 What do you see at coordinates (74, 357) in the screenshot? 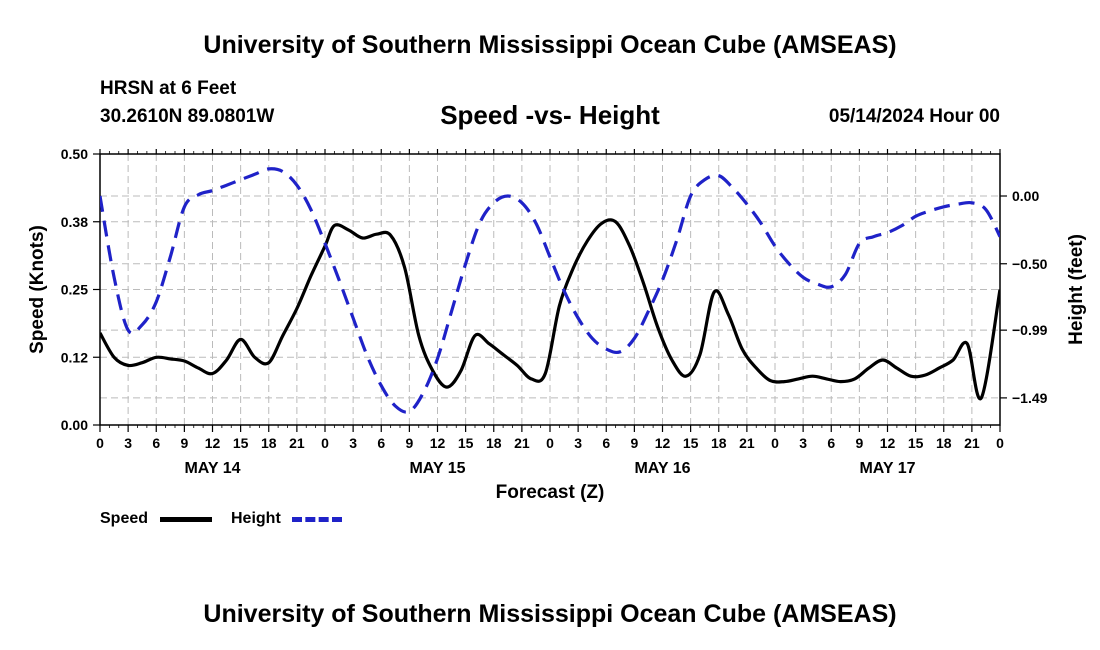
I see `y-tick-label: 0.12` at bounding box center [74, 357].